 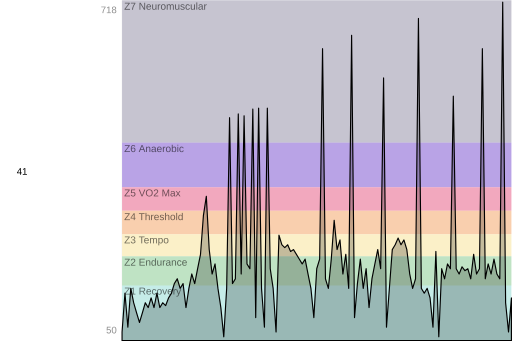 What do you see at coordinates (21, 171) in the screenshot?
I see `text: 41` at bounding box center [21, 171].